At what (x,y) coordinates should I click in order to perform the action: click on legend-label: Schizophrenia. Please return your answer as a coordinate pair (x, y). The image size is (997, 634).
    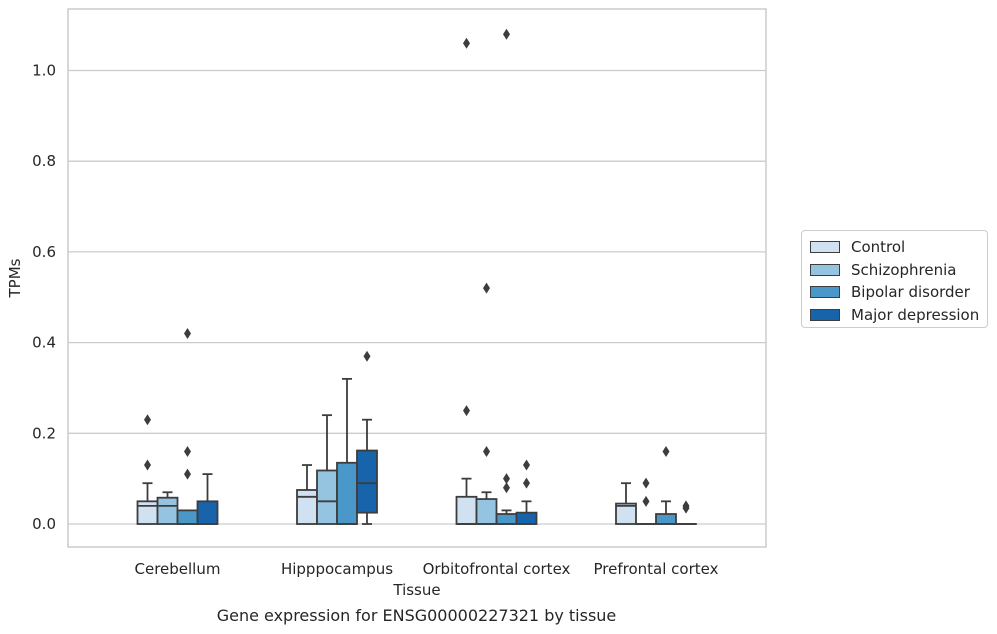
    Looking at the image, I should click on (904, 269).